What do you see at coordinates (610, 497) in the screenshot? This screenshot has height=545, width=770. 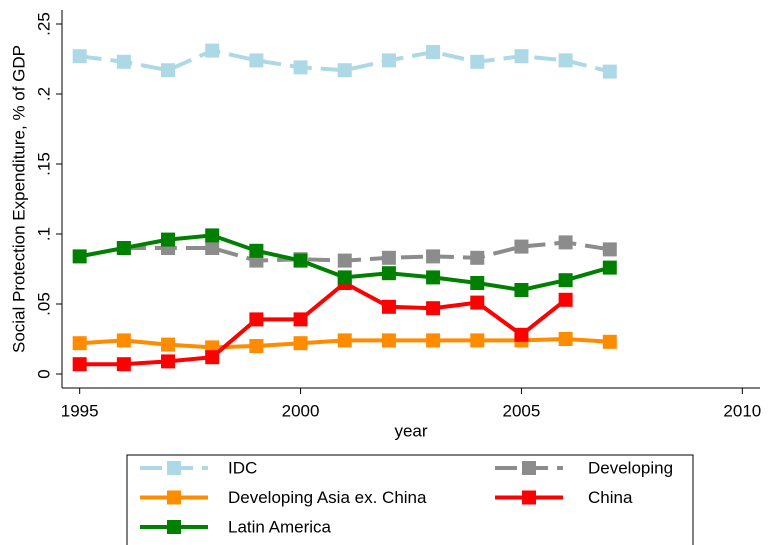 I see `legend-label: China` at bounding box center [610, 497].